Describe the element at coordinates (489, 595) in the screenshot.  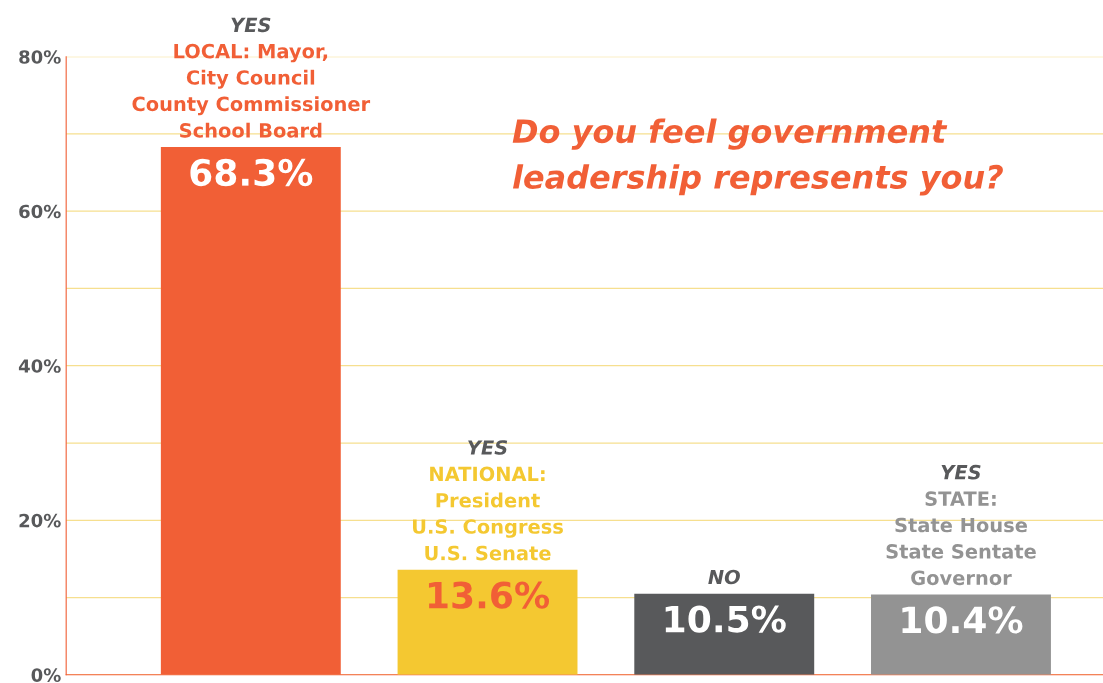
I see `data-label: 13.6%` at that location.